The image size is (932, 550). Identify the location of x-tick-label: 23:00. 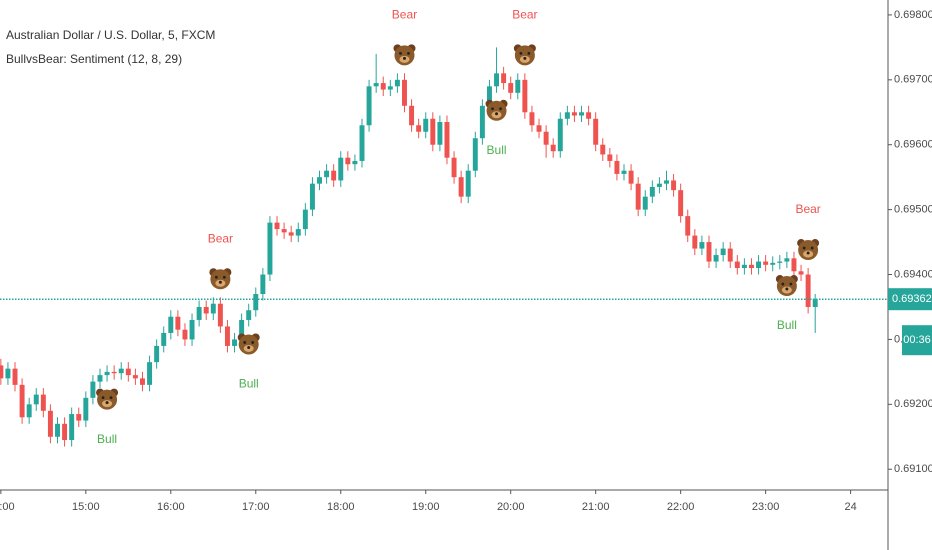
(766, 507).